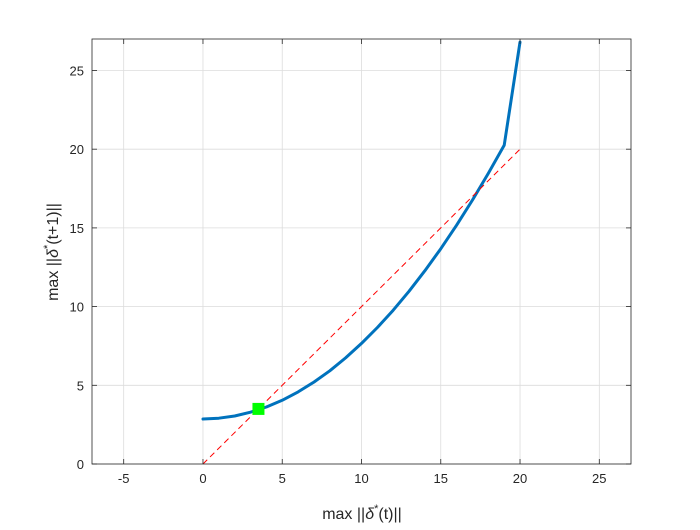 This screenshot has height=530, width=700. I want to click on x-tick-label: 25, so click(599, 478).